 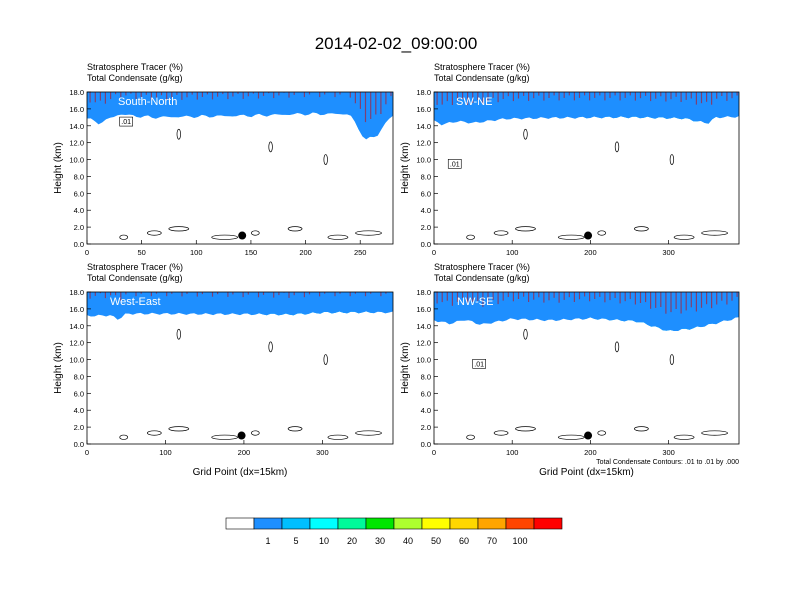 I want to click on tracer-band, so click(x=586, y=311).